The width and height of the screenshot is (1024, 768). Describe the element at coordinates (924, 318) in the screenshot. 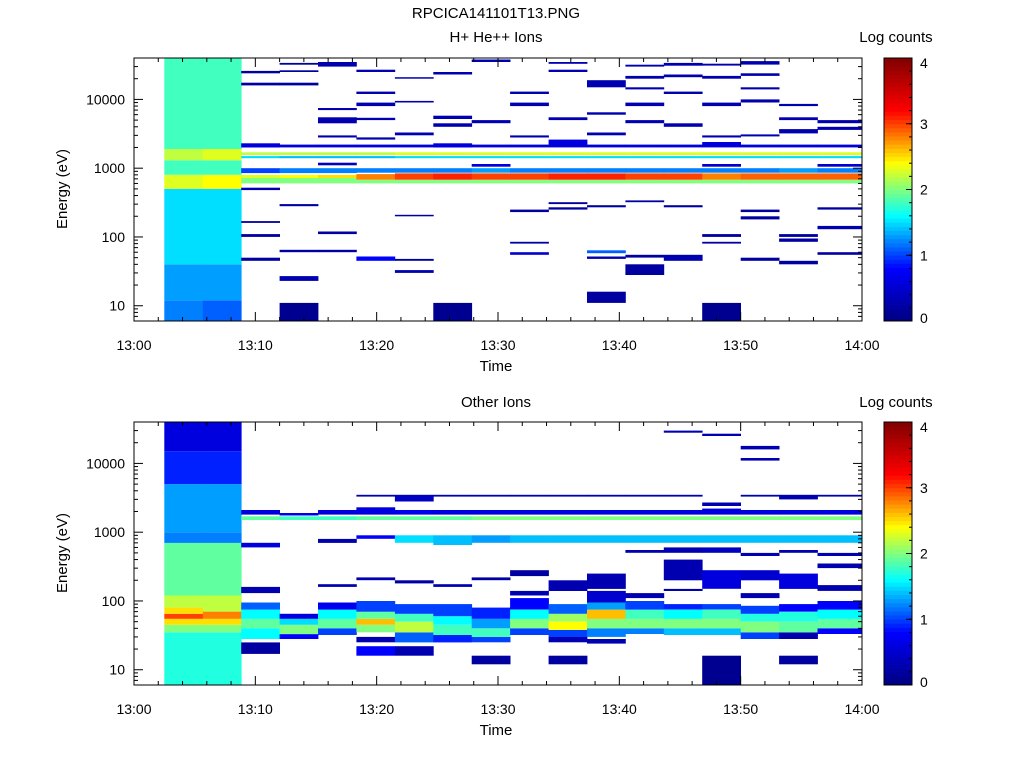

I see `colorbar-tick-label: 0` at that location.